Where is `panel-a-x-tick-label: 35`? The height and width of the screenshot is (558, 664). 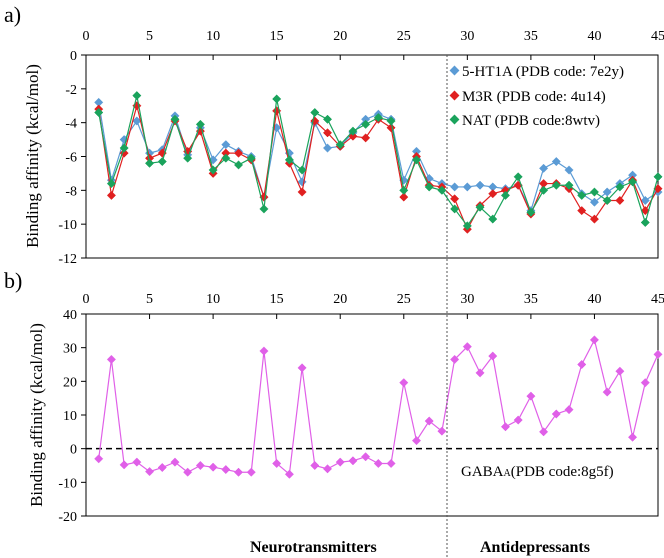
panel-a-x-tick-label: 35 is located at coordinates (531, 36).